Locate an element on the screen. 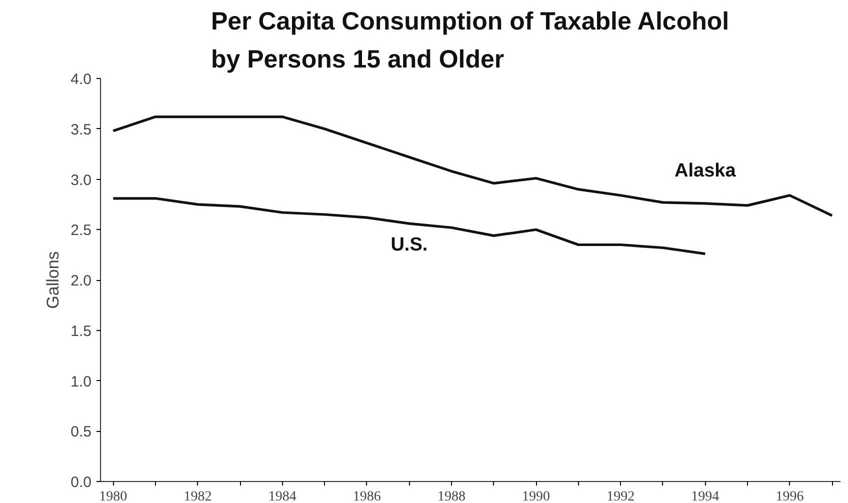  y-tick-label: 3.0 is located at coordinates (81, 180).